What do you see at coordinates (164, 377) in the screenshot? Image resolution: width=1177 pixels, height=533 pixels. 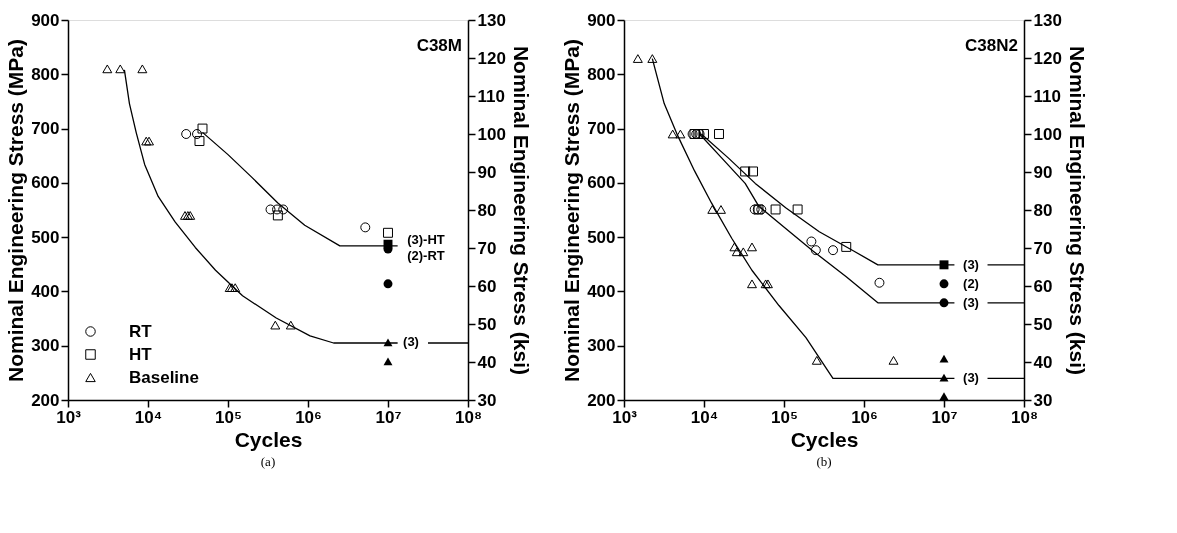 I see `legend-label: Baseline` at bounding box center [164, 377].